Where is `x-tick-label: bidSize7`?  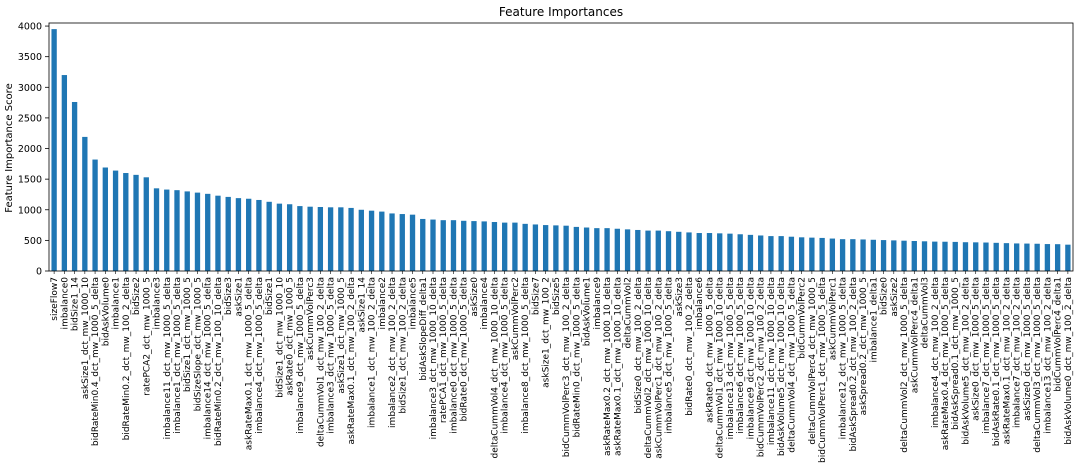
x-tick-label: bidSize7 is located at coordinates (536, 296).